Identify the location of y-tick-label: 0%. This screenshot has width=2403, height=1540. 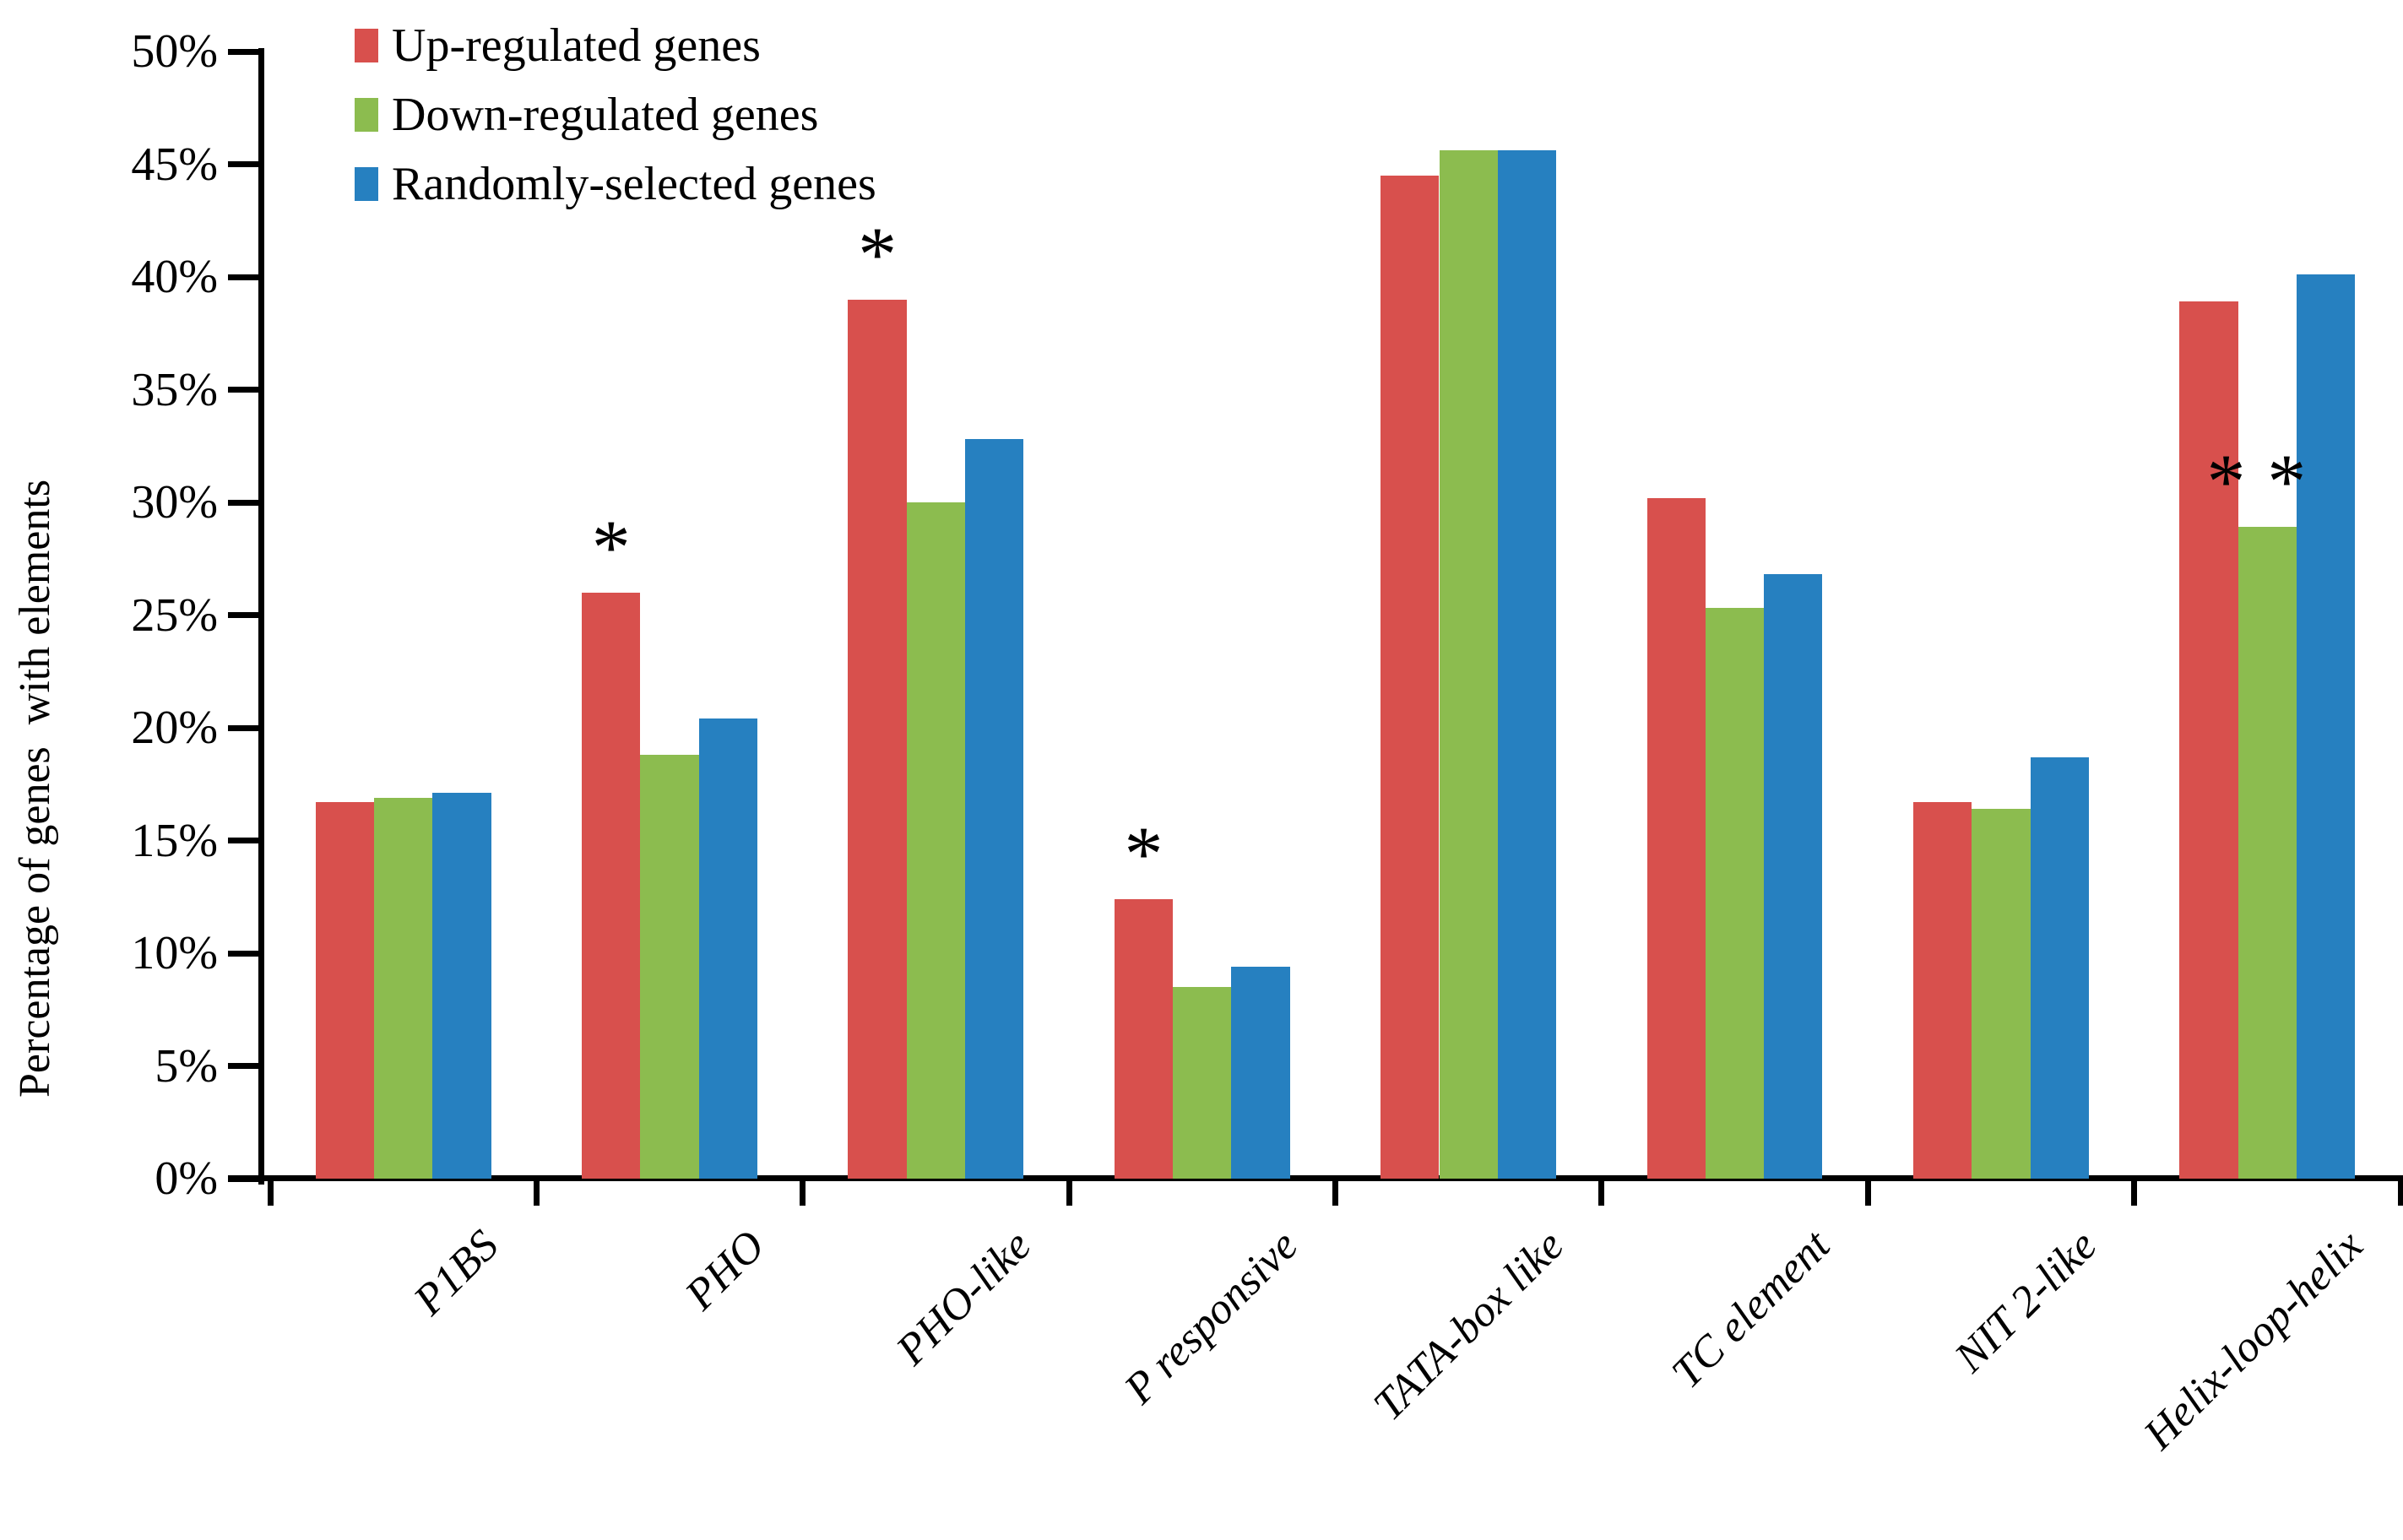
(187, 1178).